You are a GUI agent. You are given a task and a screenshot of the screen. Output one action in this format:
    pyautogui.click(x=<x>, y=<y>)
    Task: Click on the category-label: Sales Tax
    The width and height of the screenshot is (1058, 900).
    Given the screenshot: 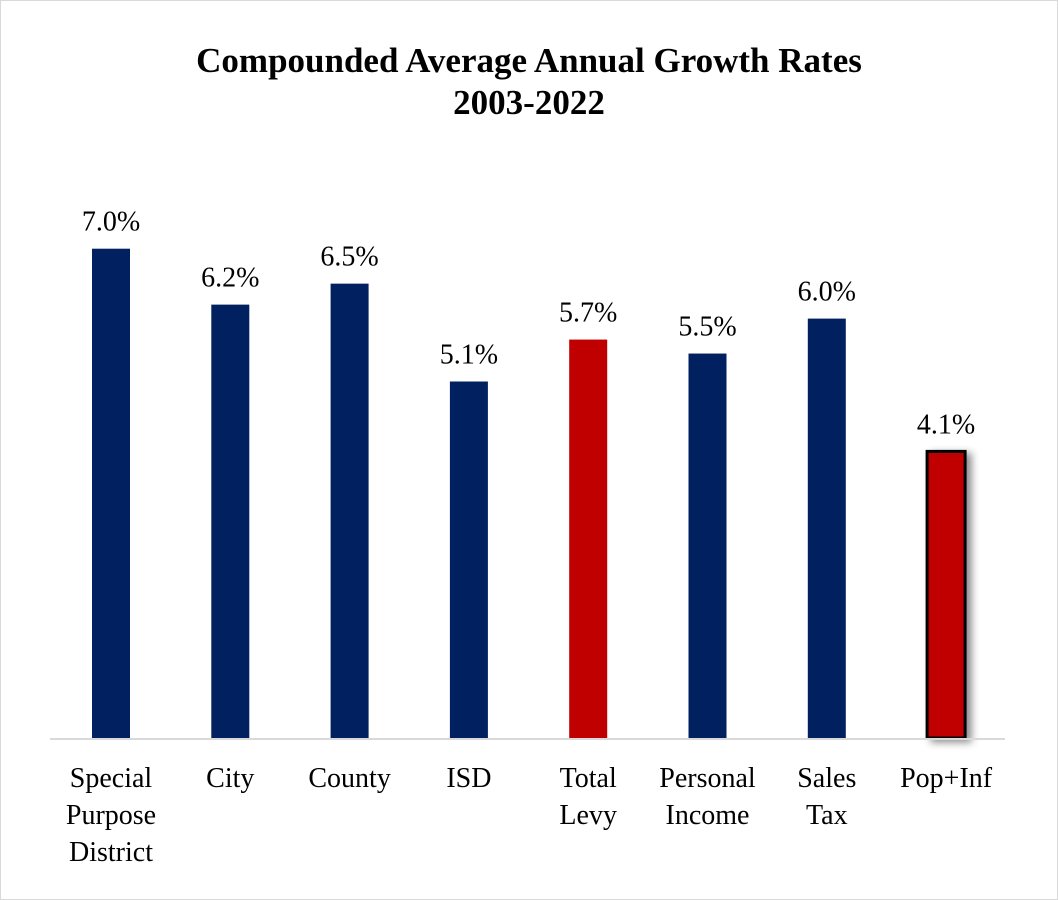 What is the action you would take?
    pyautogui.click(x=827, y=797)
    